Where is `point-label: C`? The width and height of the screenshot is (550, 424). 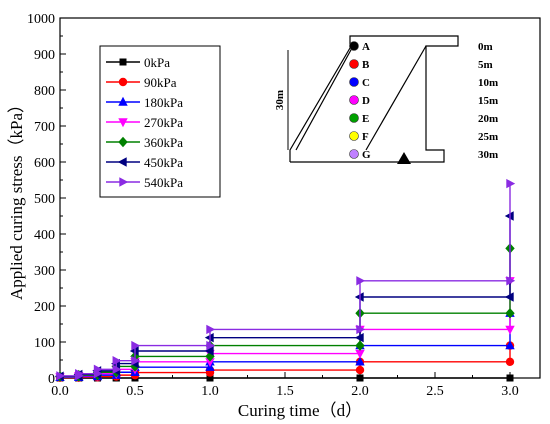
point-label: C is located at coordinates (366, 83).